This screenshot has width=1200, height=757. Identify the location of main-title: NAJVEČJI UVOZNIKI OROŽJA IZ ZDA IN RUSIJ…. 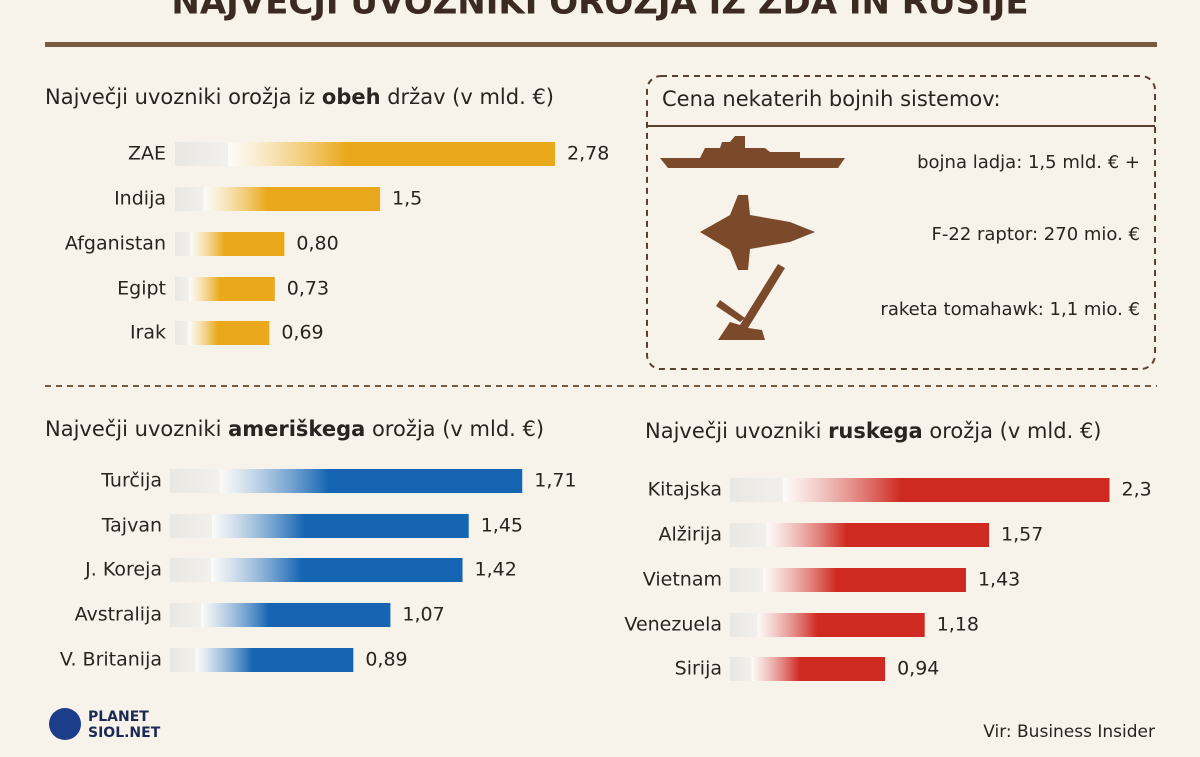
(599, 11).